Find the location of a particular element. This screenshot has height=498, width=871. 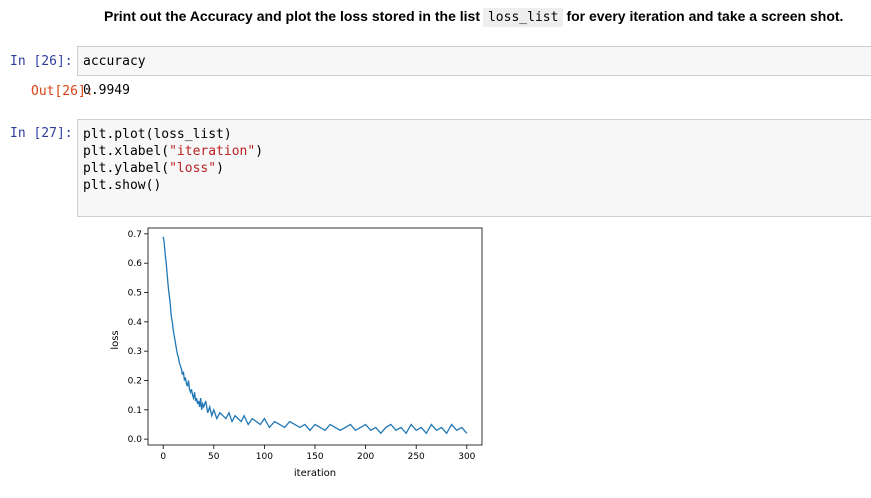

code-cell-26-input: accuracy is located at coordinates (474, 61).